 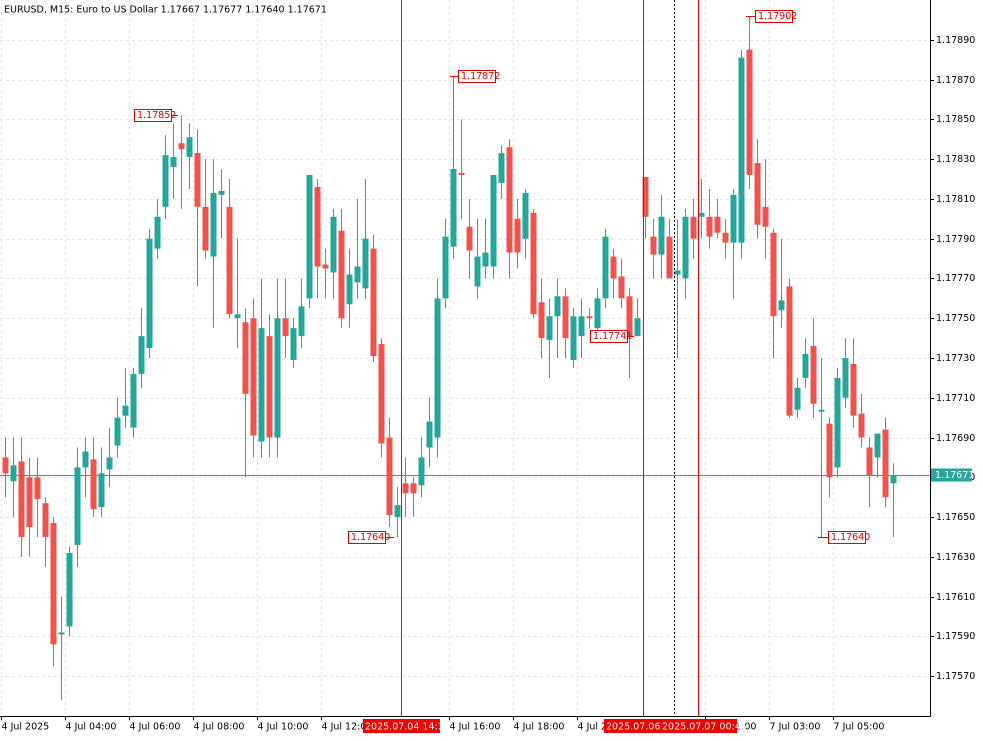 I want to click on x-tick-label: 4 Jul 06:00, so click(x=155, y=727).